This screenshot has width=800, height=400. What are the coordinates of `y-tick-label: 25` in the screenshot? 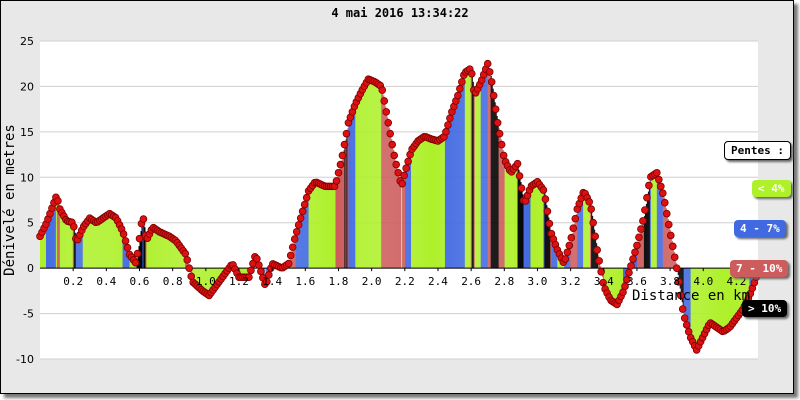 It's located at (27, 41).